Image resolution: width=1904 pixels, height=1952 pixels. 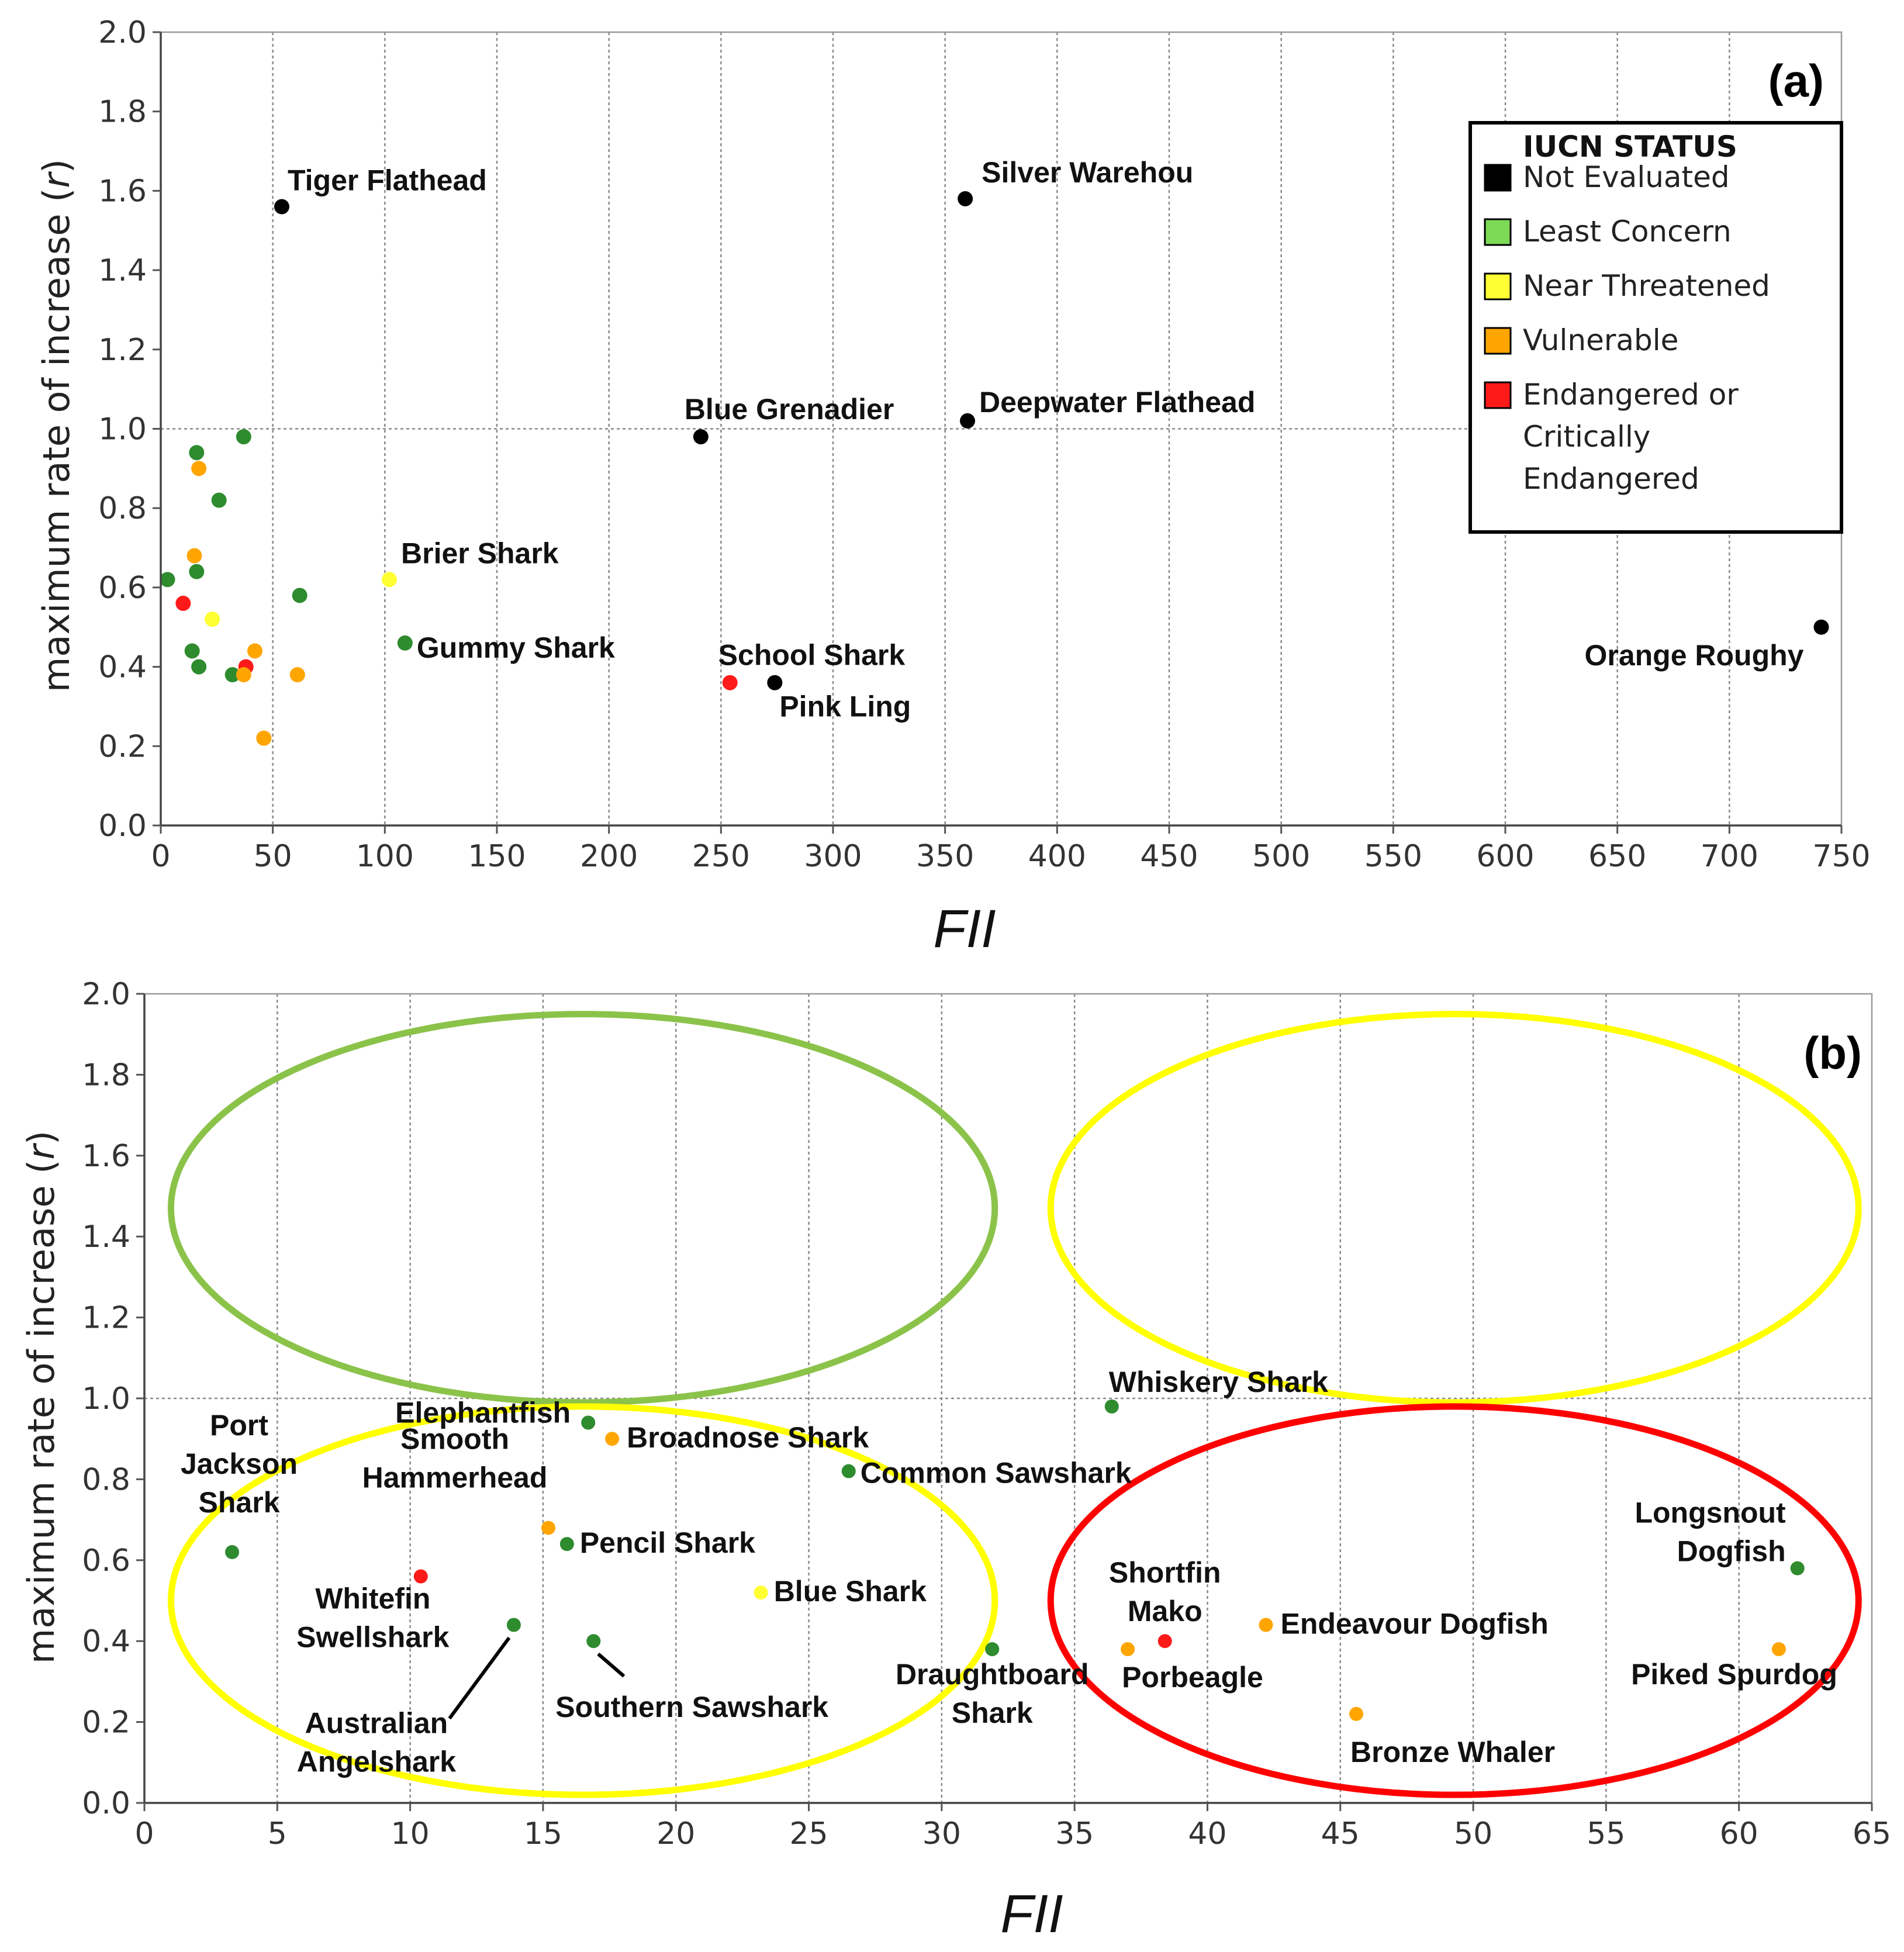 What do you see at coordinates (106, 1641) in the screenshot?
I see `y-tick-label: 0.4` at bounding box center [106, 1641].